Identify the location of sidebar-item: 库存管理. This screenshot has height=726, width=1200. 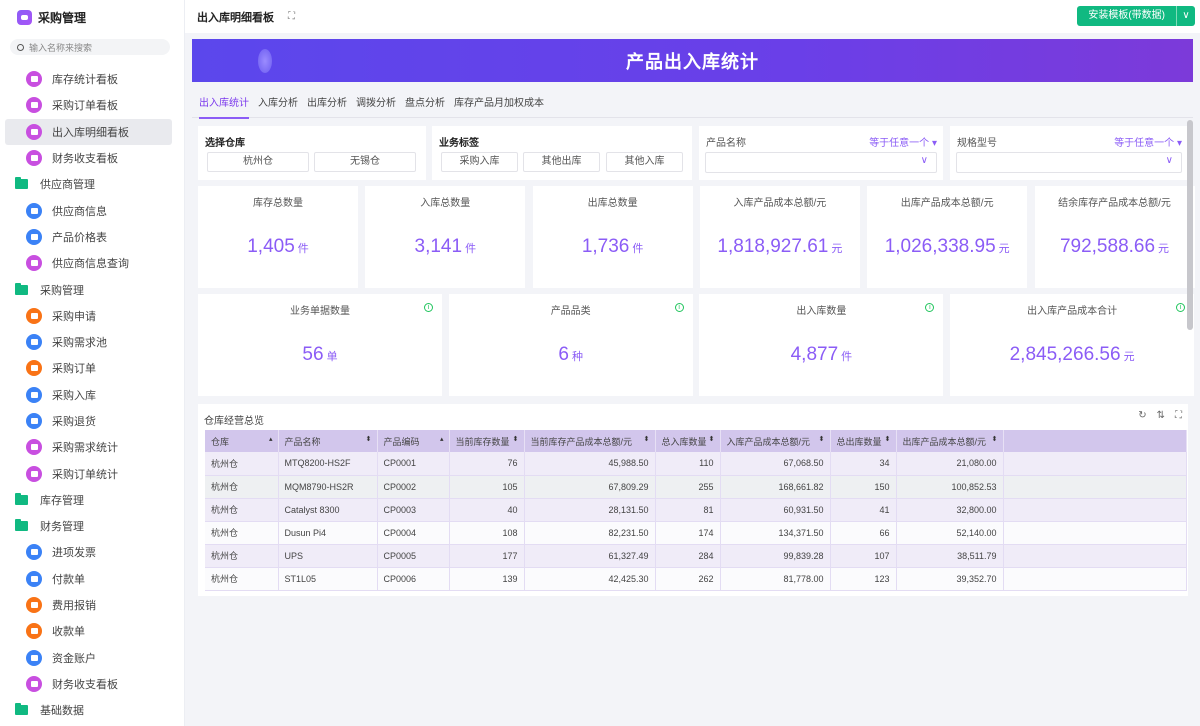
(88, 500).